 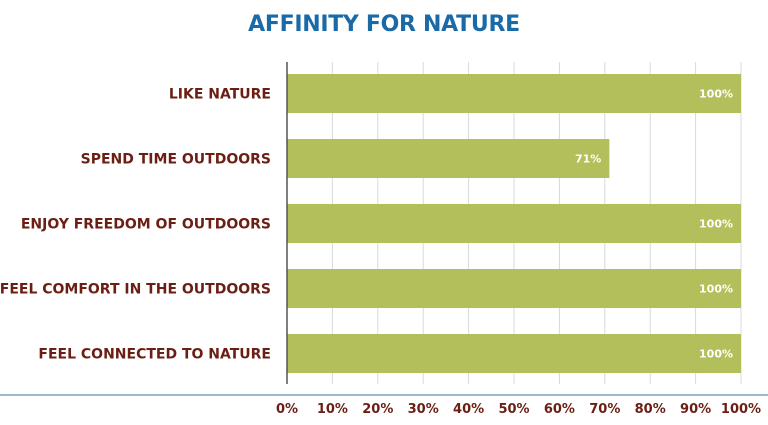 I want to click on category-label: FEEL COMFORT IN THE OUTDOORS, so click(x=135, y=290).